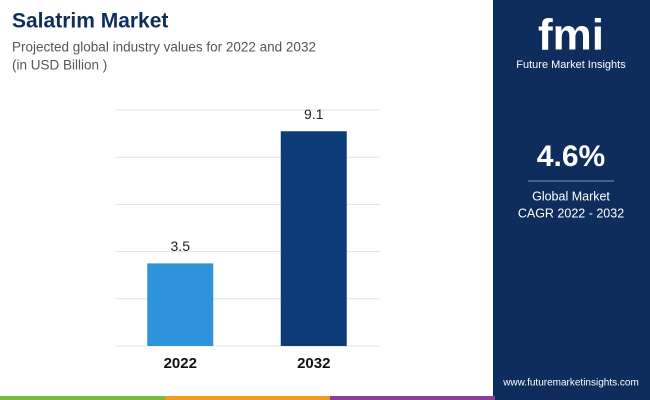 The height and width of the screenshot is (400, 650). Describe the element at coordinates (571, 35) in the screenshot. I see `logo: fmi` at that location.